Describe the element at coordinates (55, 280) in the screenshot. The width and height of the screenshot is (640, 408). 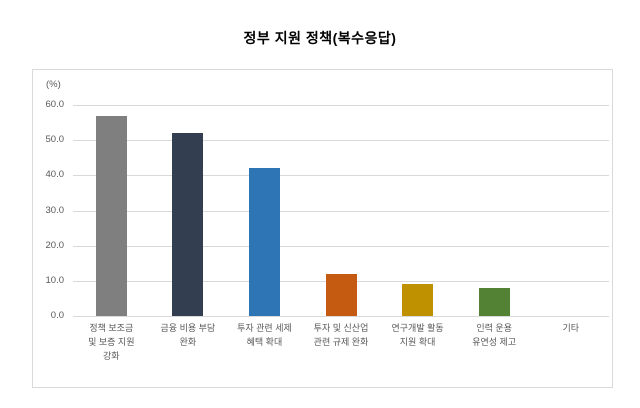
I see `y-tick-label: 10.0` at that location.